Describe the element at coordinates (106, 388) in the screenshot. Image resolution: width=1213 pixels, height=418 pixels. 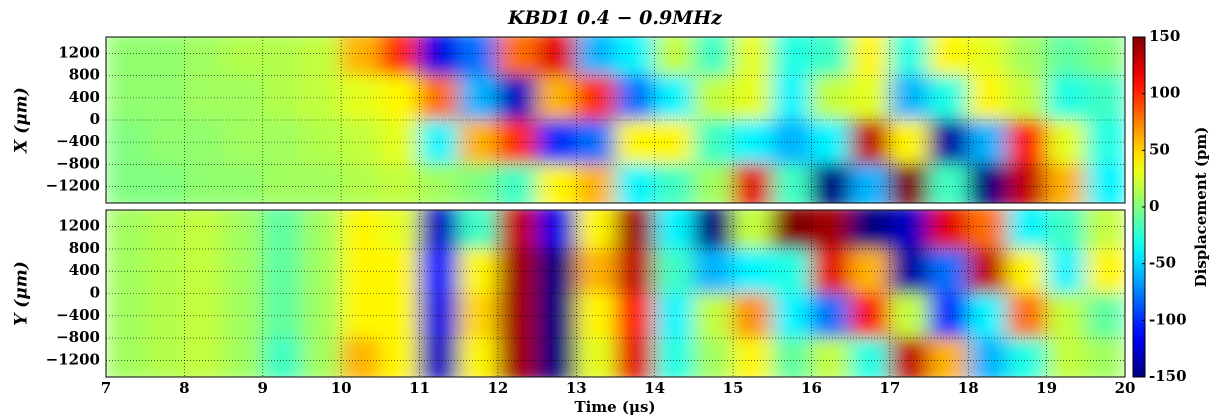
I see `x-tick-label: 7` at that location.